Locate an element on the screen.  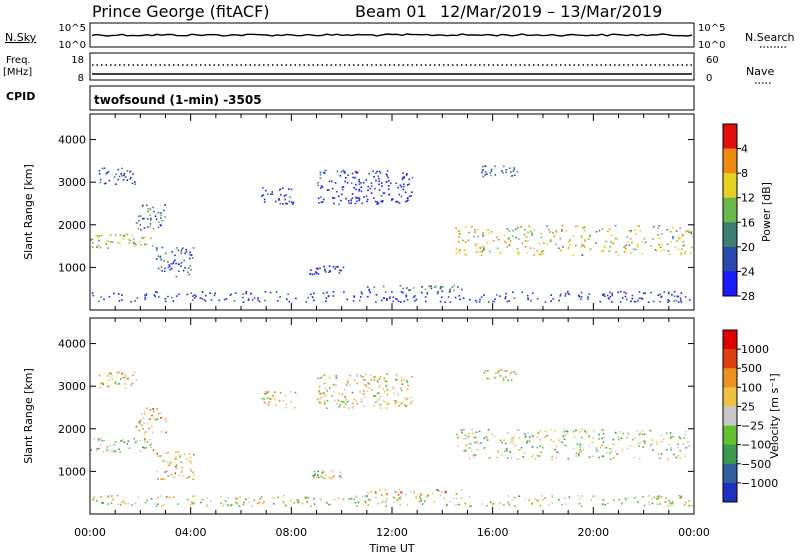
power-ytick-label: 2000 is located at coordinates (72, 225).